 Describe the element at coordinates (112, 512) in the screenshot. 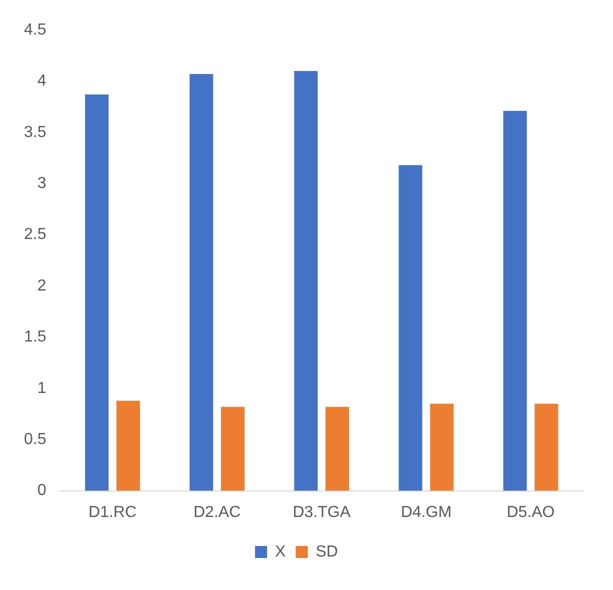

I see `x-tick-label: D1.RC` at that location.